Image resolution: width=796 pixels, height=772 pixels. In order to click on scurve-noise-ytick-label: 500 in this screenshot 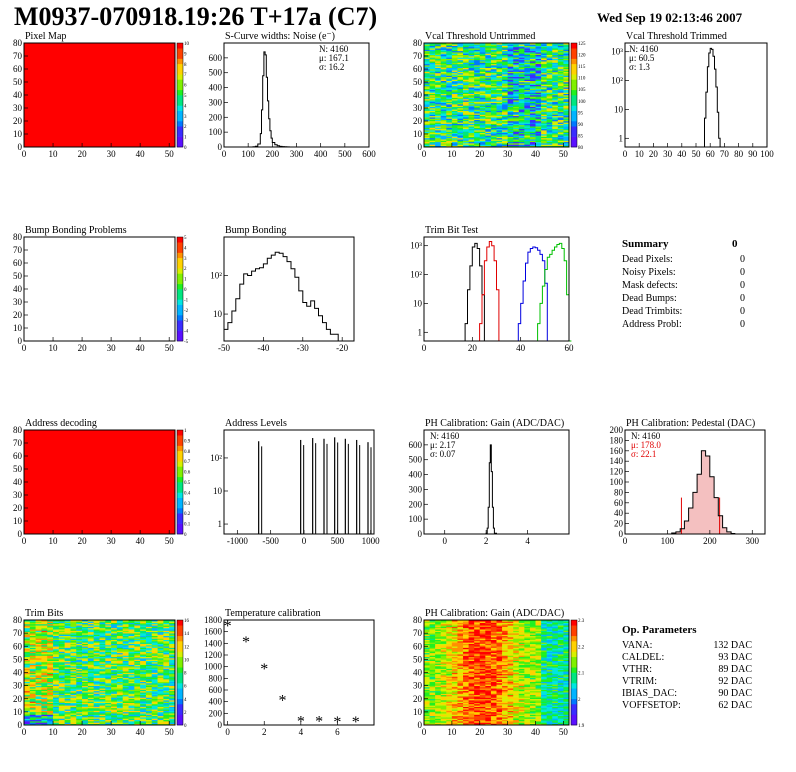, I will do `click(216, 73)`.